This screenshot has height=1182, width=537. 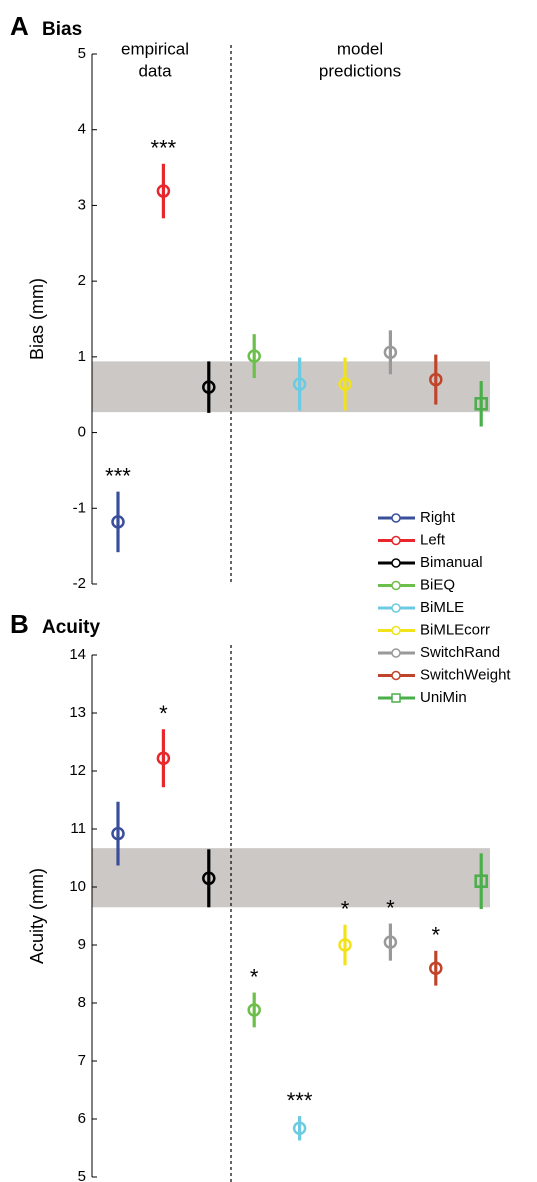 I want to click on group-label: predictions, so click(x=360, y=70).